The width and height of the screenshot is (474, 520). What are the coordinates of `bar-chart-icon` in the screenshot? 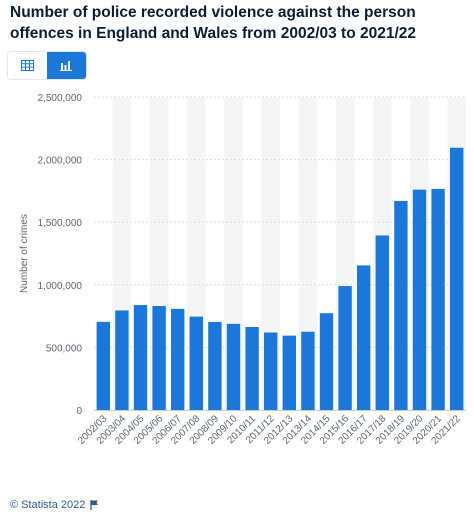 It's located at (66, 66).